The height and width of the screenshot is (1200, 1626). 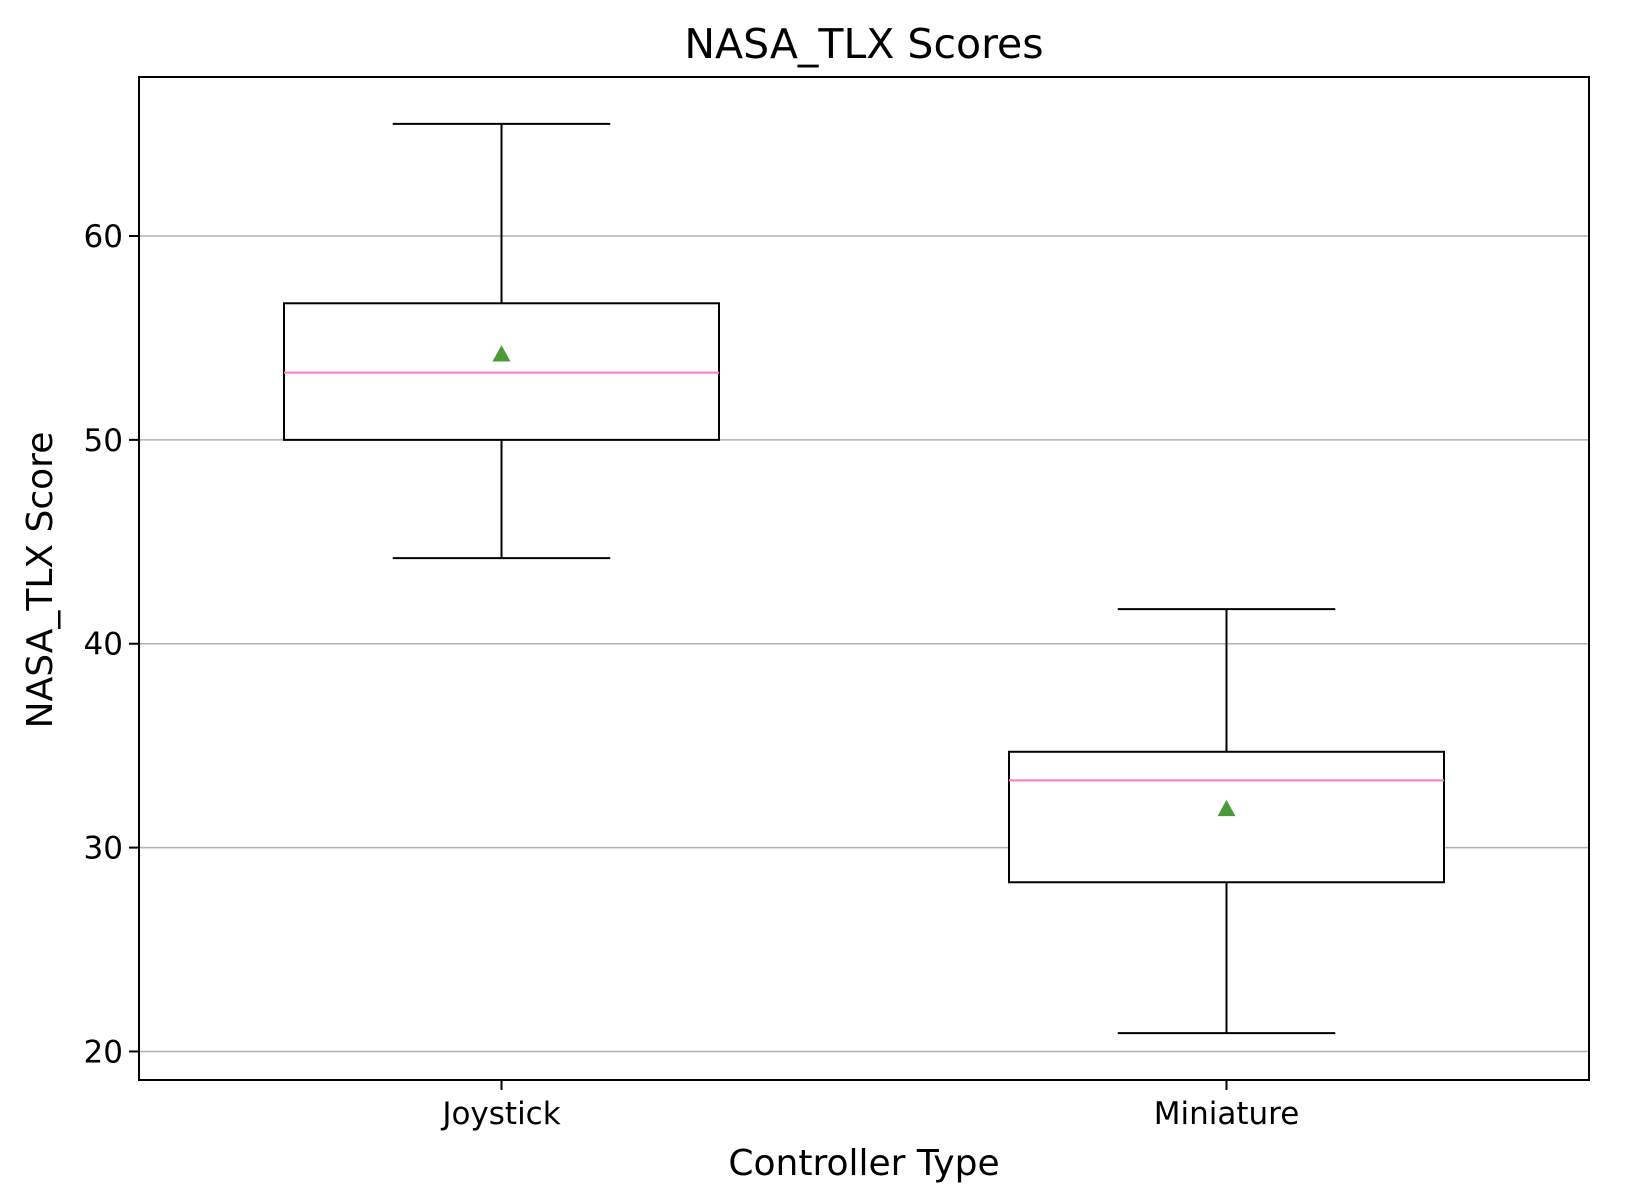 I want to click on chart-title: NASA_TLX Scores, so click(x=863, y=44).